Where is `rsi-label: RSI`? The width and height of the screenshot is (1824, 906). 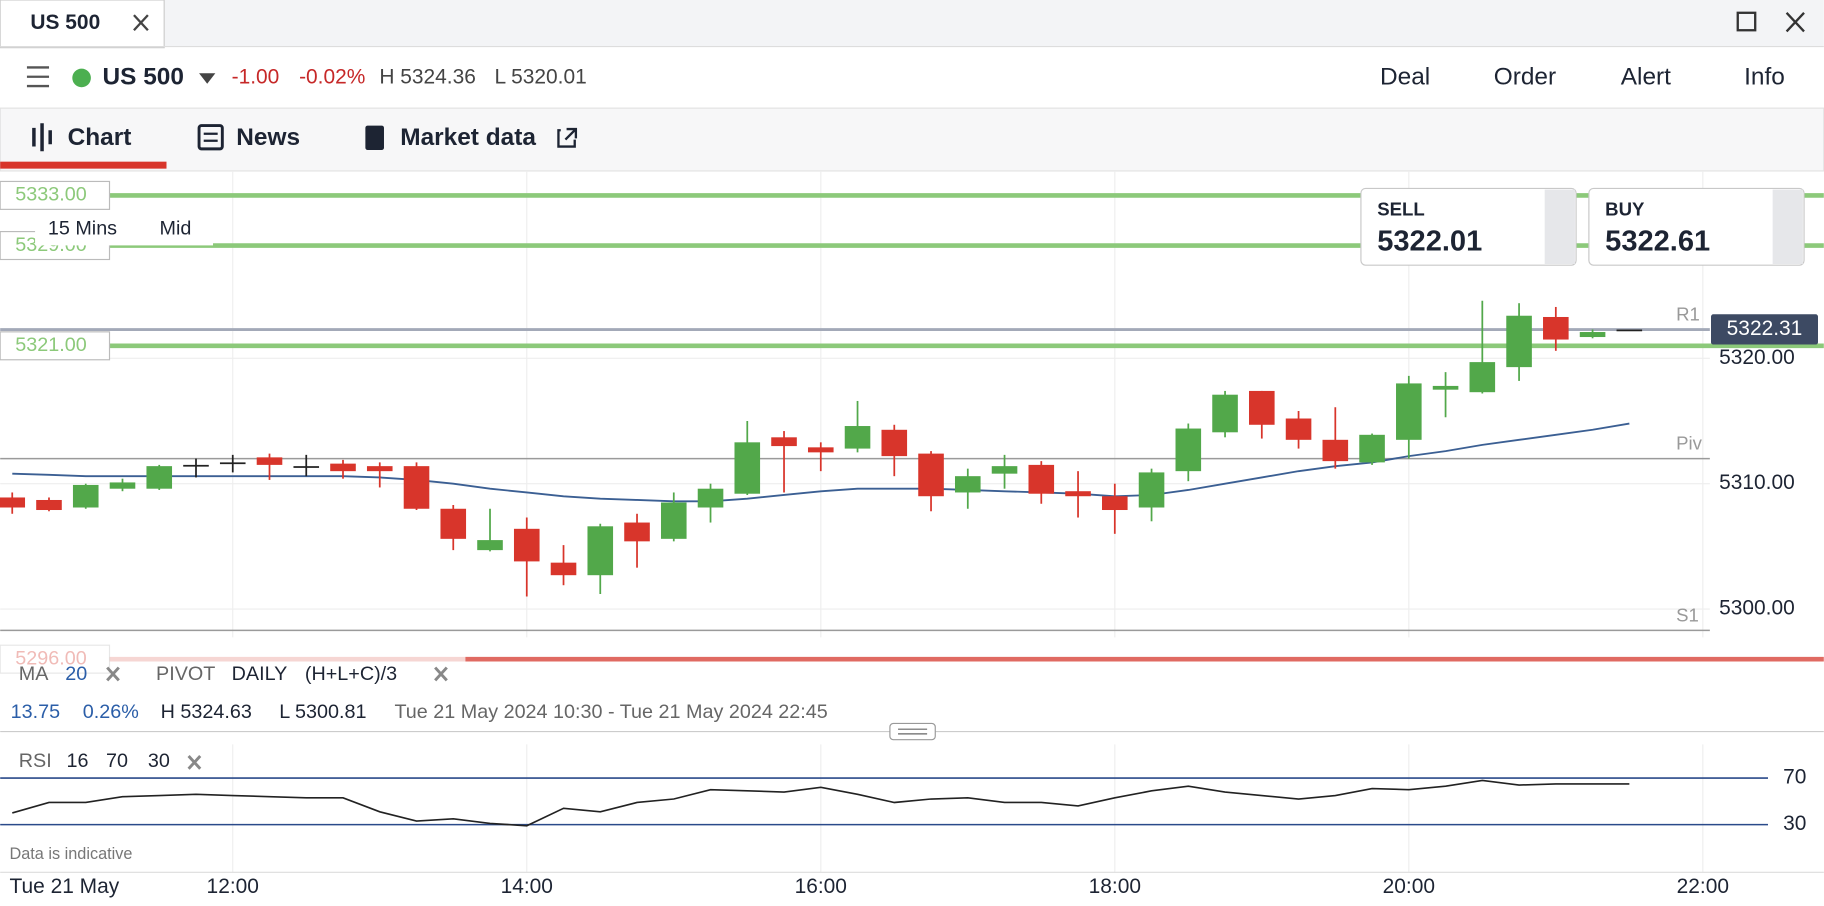 rsi-label: RSI is located at coordinates (35, 761).